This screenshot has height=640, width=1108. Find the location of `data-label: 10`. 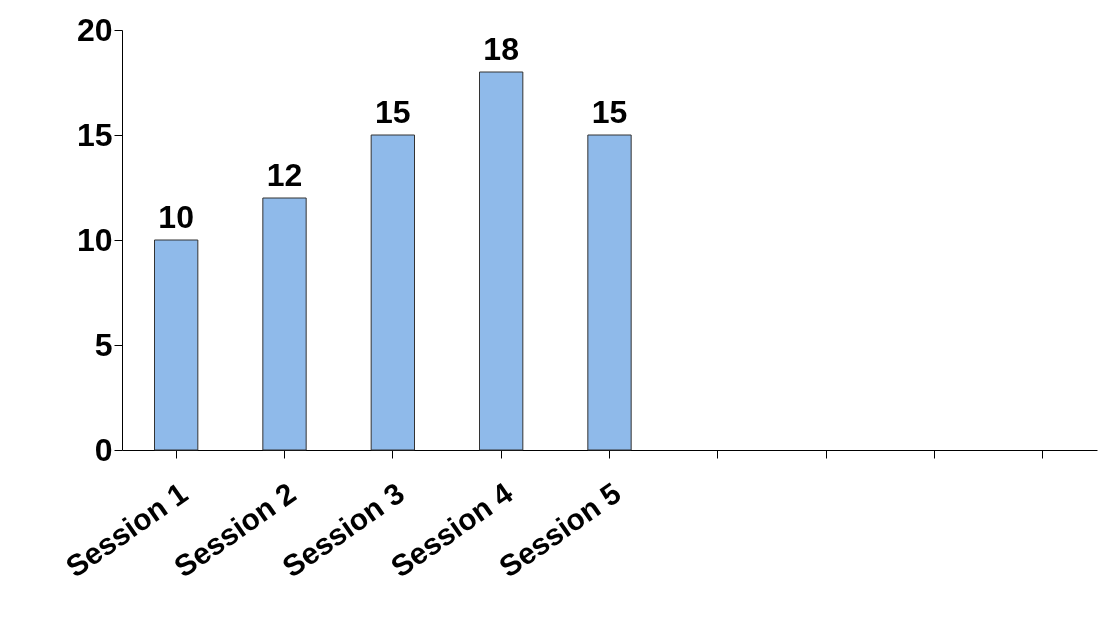

data-label: 10 is located at coordinates (176, 217).